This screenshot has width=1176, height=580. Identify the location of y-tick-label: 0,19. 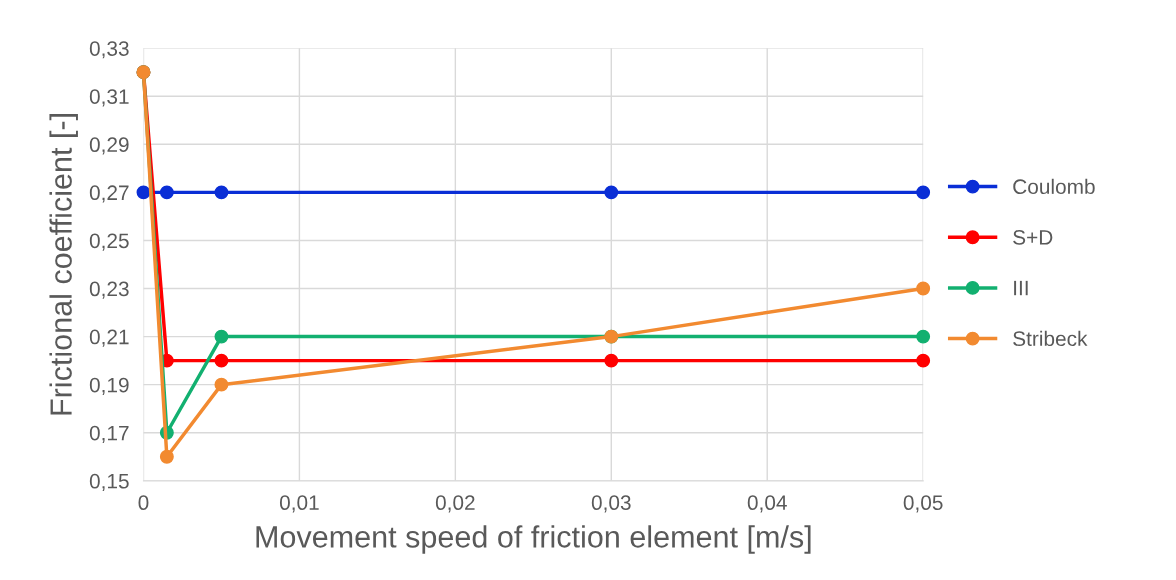
(109, 386).